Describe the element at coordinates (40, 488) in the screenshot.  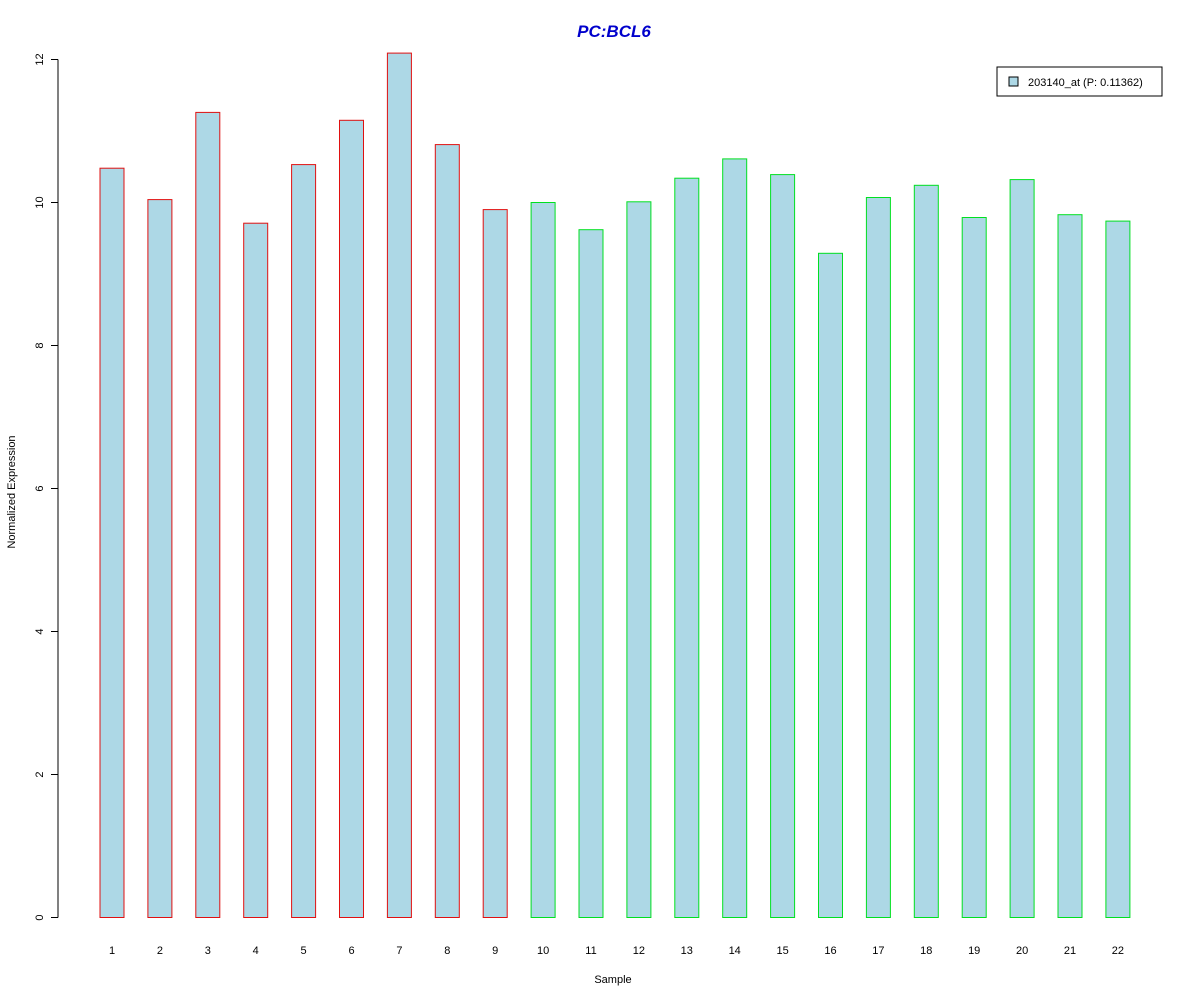
I see `y-tick-label: 6` at that location.